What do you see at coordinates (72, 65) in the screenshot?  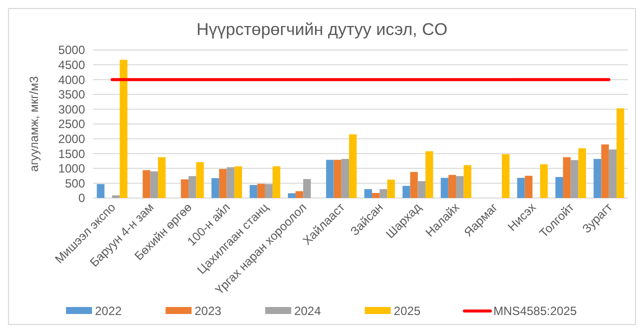 I see `y-tick-label: 4500` at bounding box center [72, 65].